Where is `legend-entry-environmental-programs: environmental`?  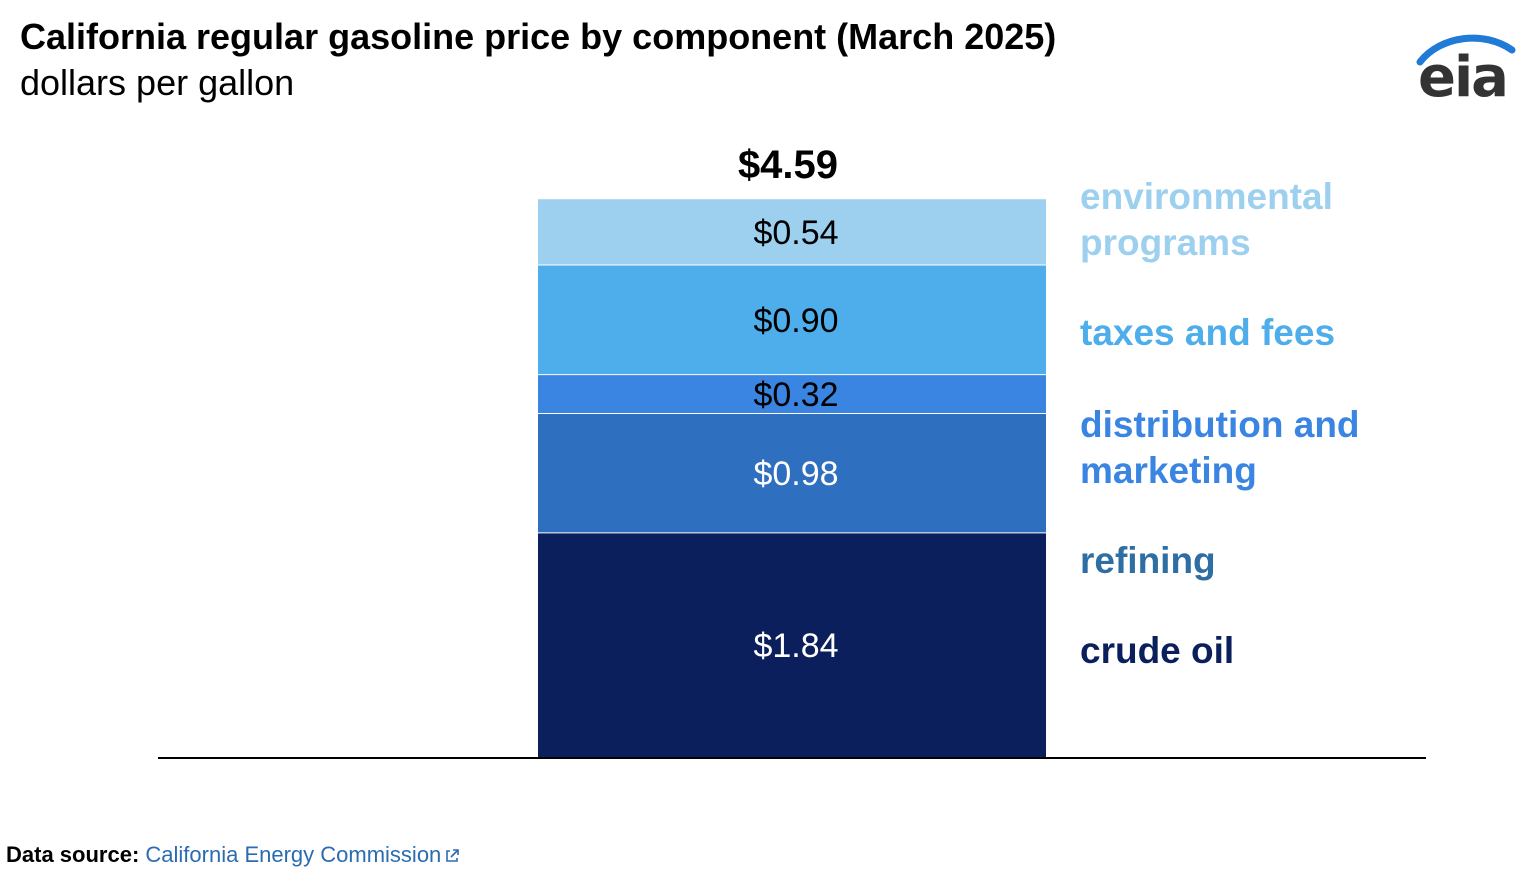
legend-entry-environmental-programs: environmental is located at coordinates (1206, 196).